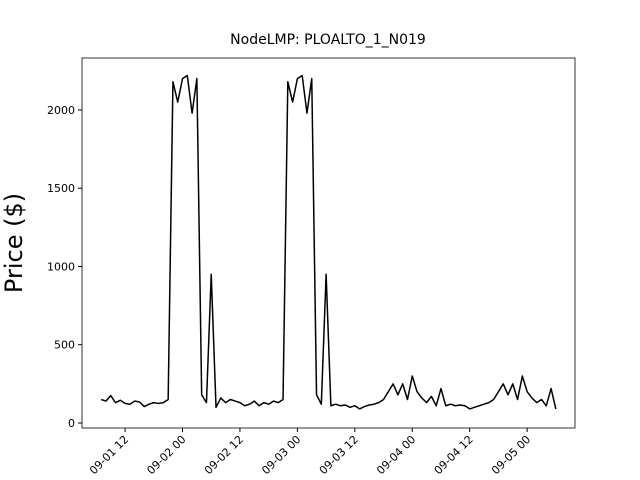 The height and width of the screenshot is (480, 640). What do you see at coordinates (71, 423) in the screenshot?
I see `y-tick-label: 0` at bounding box center [71, 423].